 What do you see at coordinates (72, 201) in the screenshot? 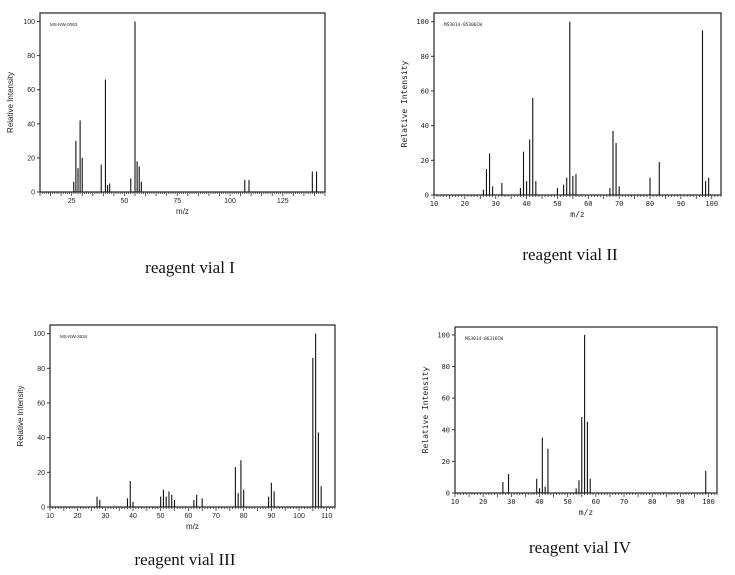
I see `x-tick-label: 25` at bounding box center [72, 201].